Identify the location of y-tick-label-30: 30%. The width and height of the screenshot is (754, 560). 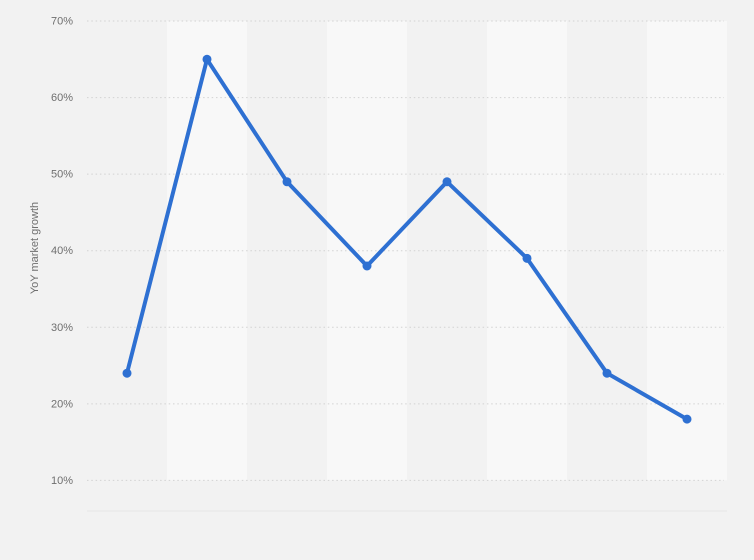
(62, 328).